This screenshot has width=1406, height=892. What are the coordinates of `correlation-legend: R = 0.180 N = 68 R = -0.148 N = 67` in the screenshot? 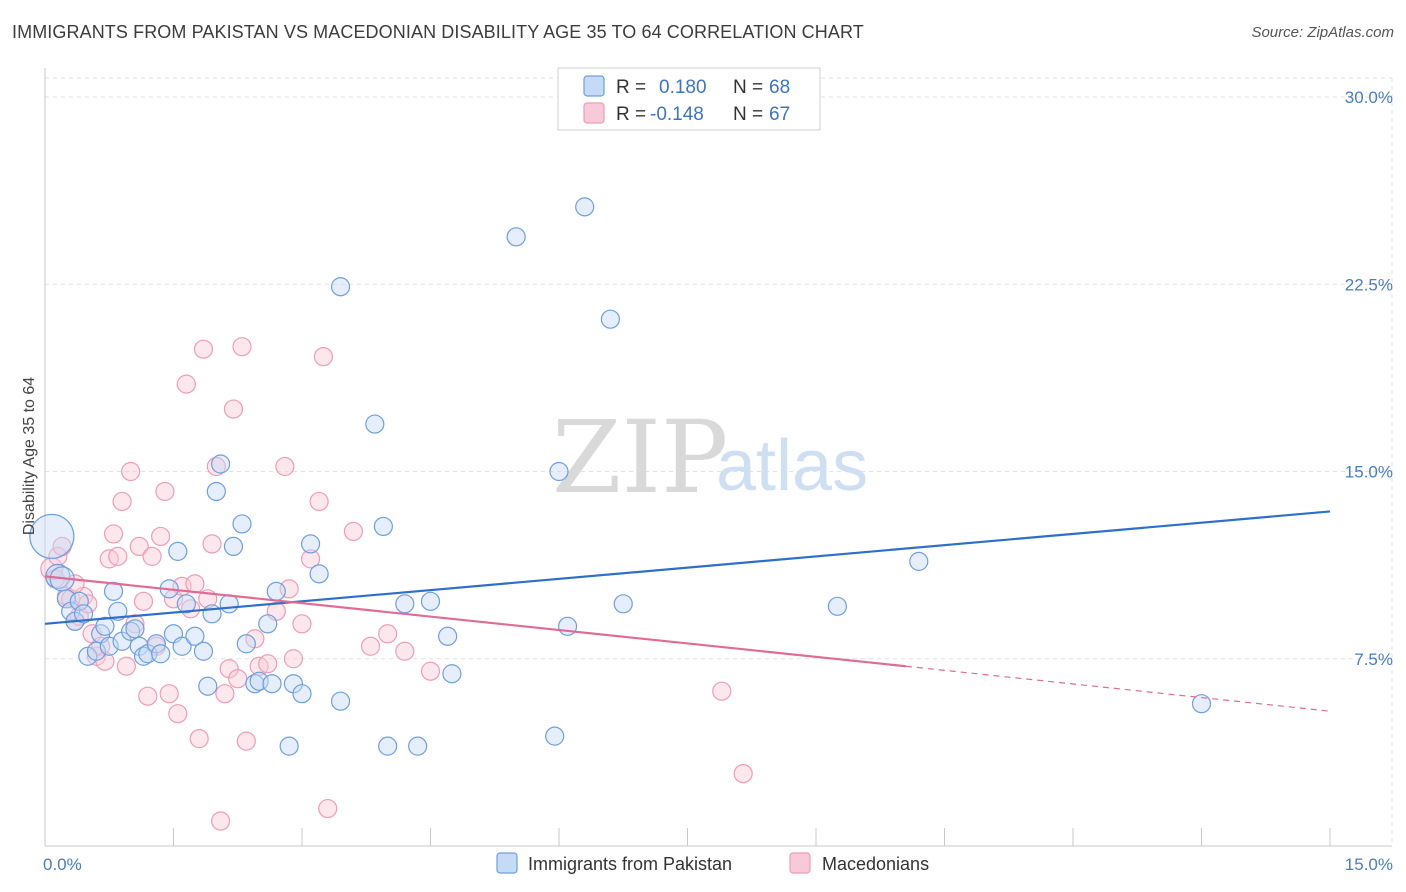 It's located at (689, 99).